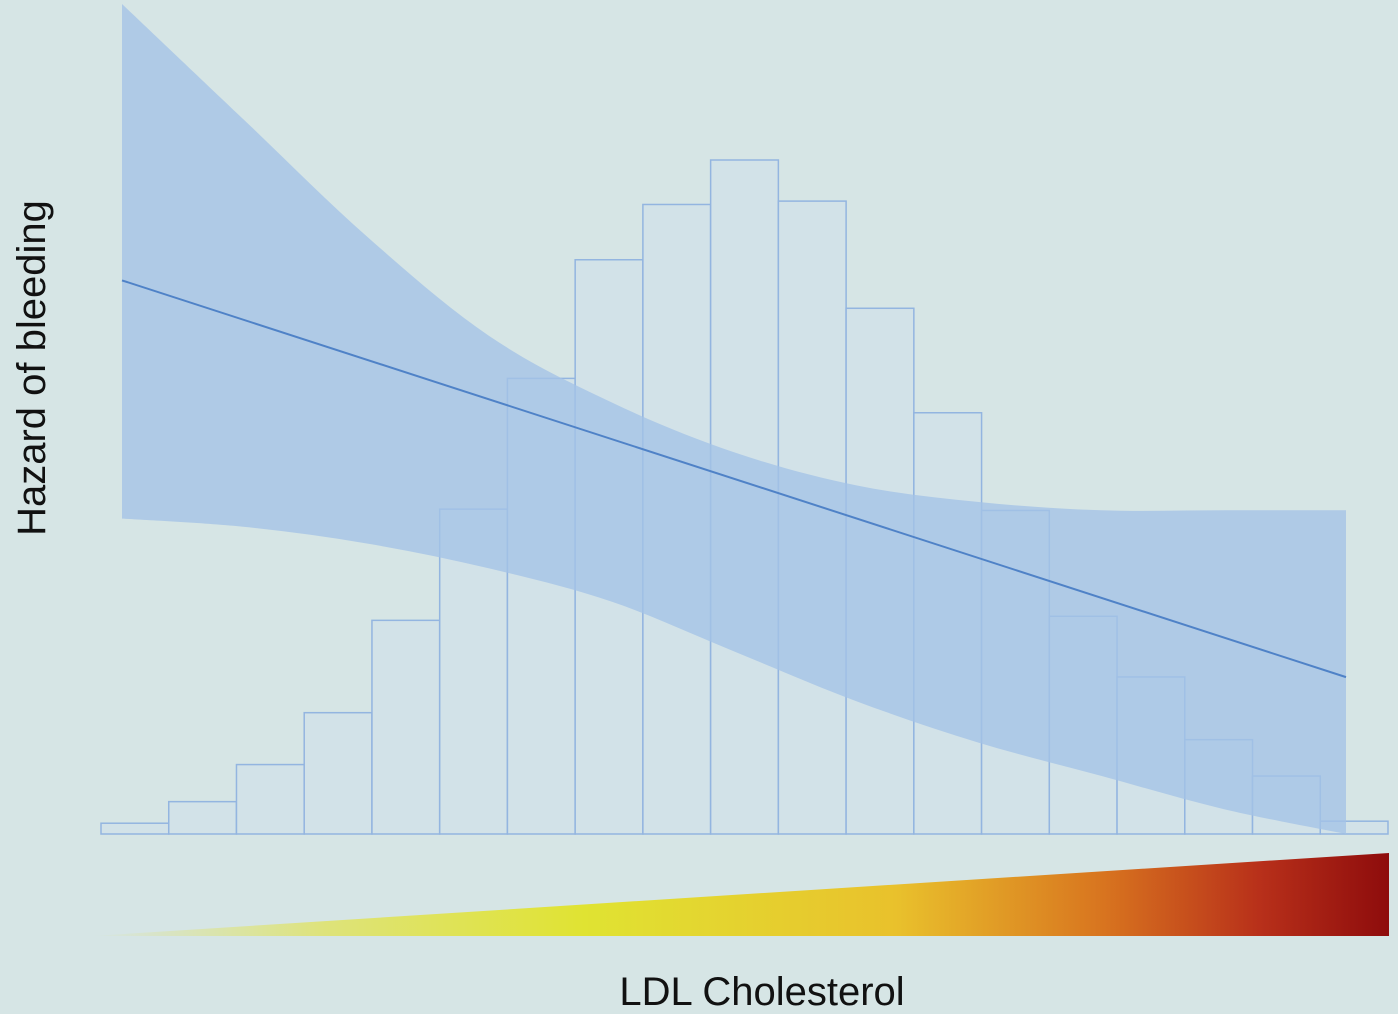 This screenshot has height=1014, width=1398. Describe the element at coordinates (740, 894) in the screenshot. I see `ldl-gradient-wedge` at that location.